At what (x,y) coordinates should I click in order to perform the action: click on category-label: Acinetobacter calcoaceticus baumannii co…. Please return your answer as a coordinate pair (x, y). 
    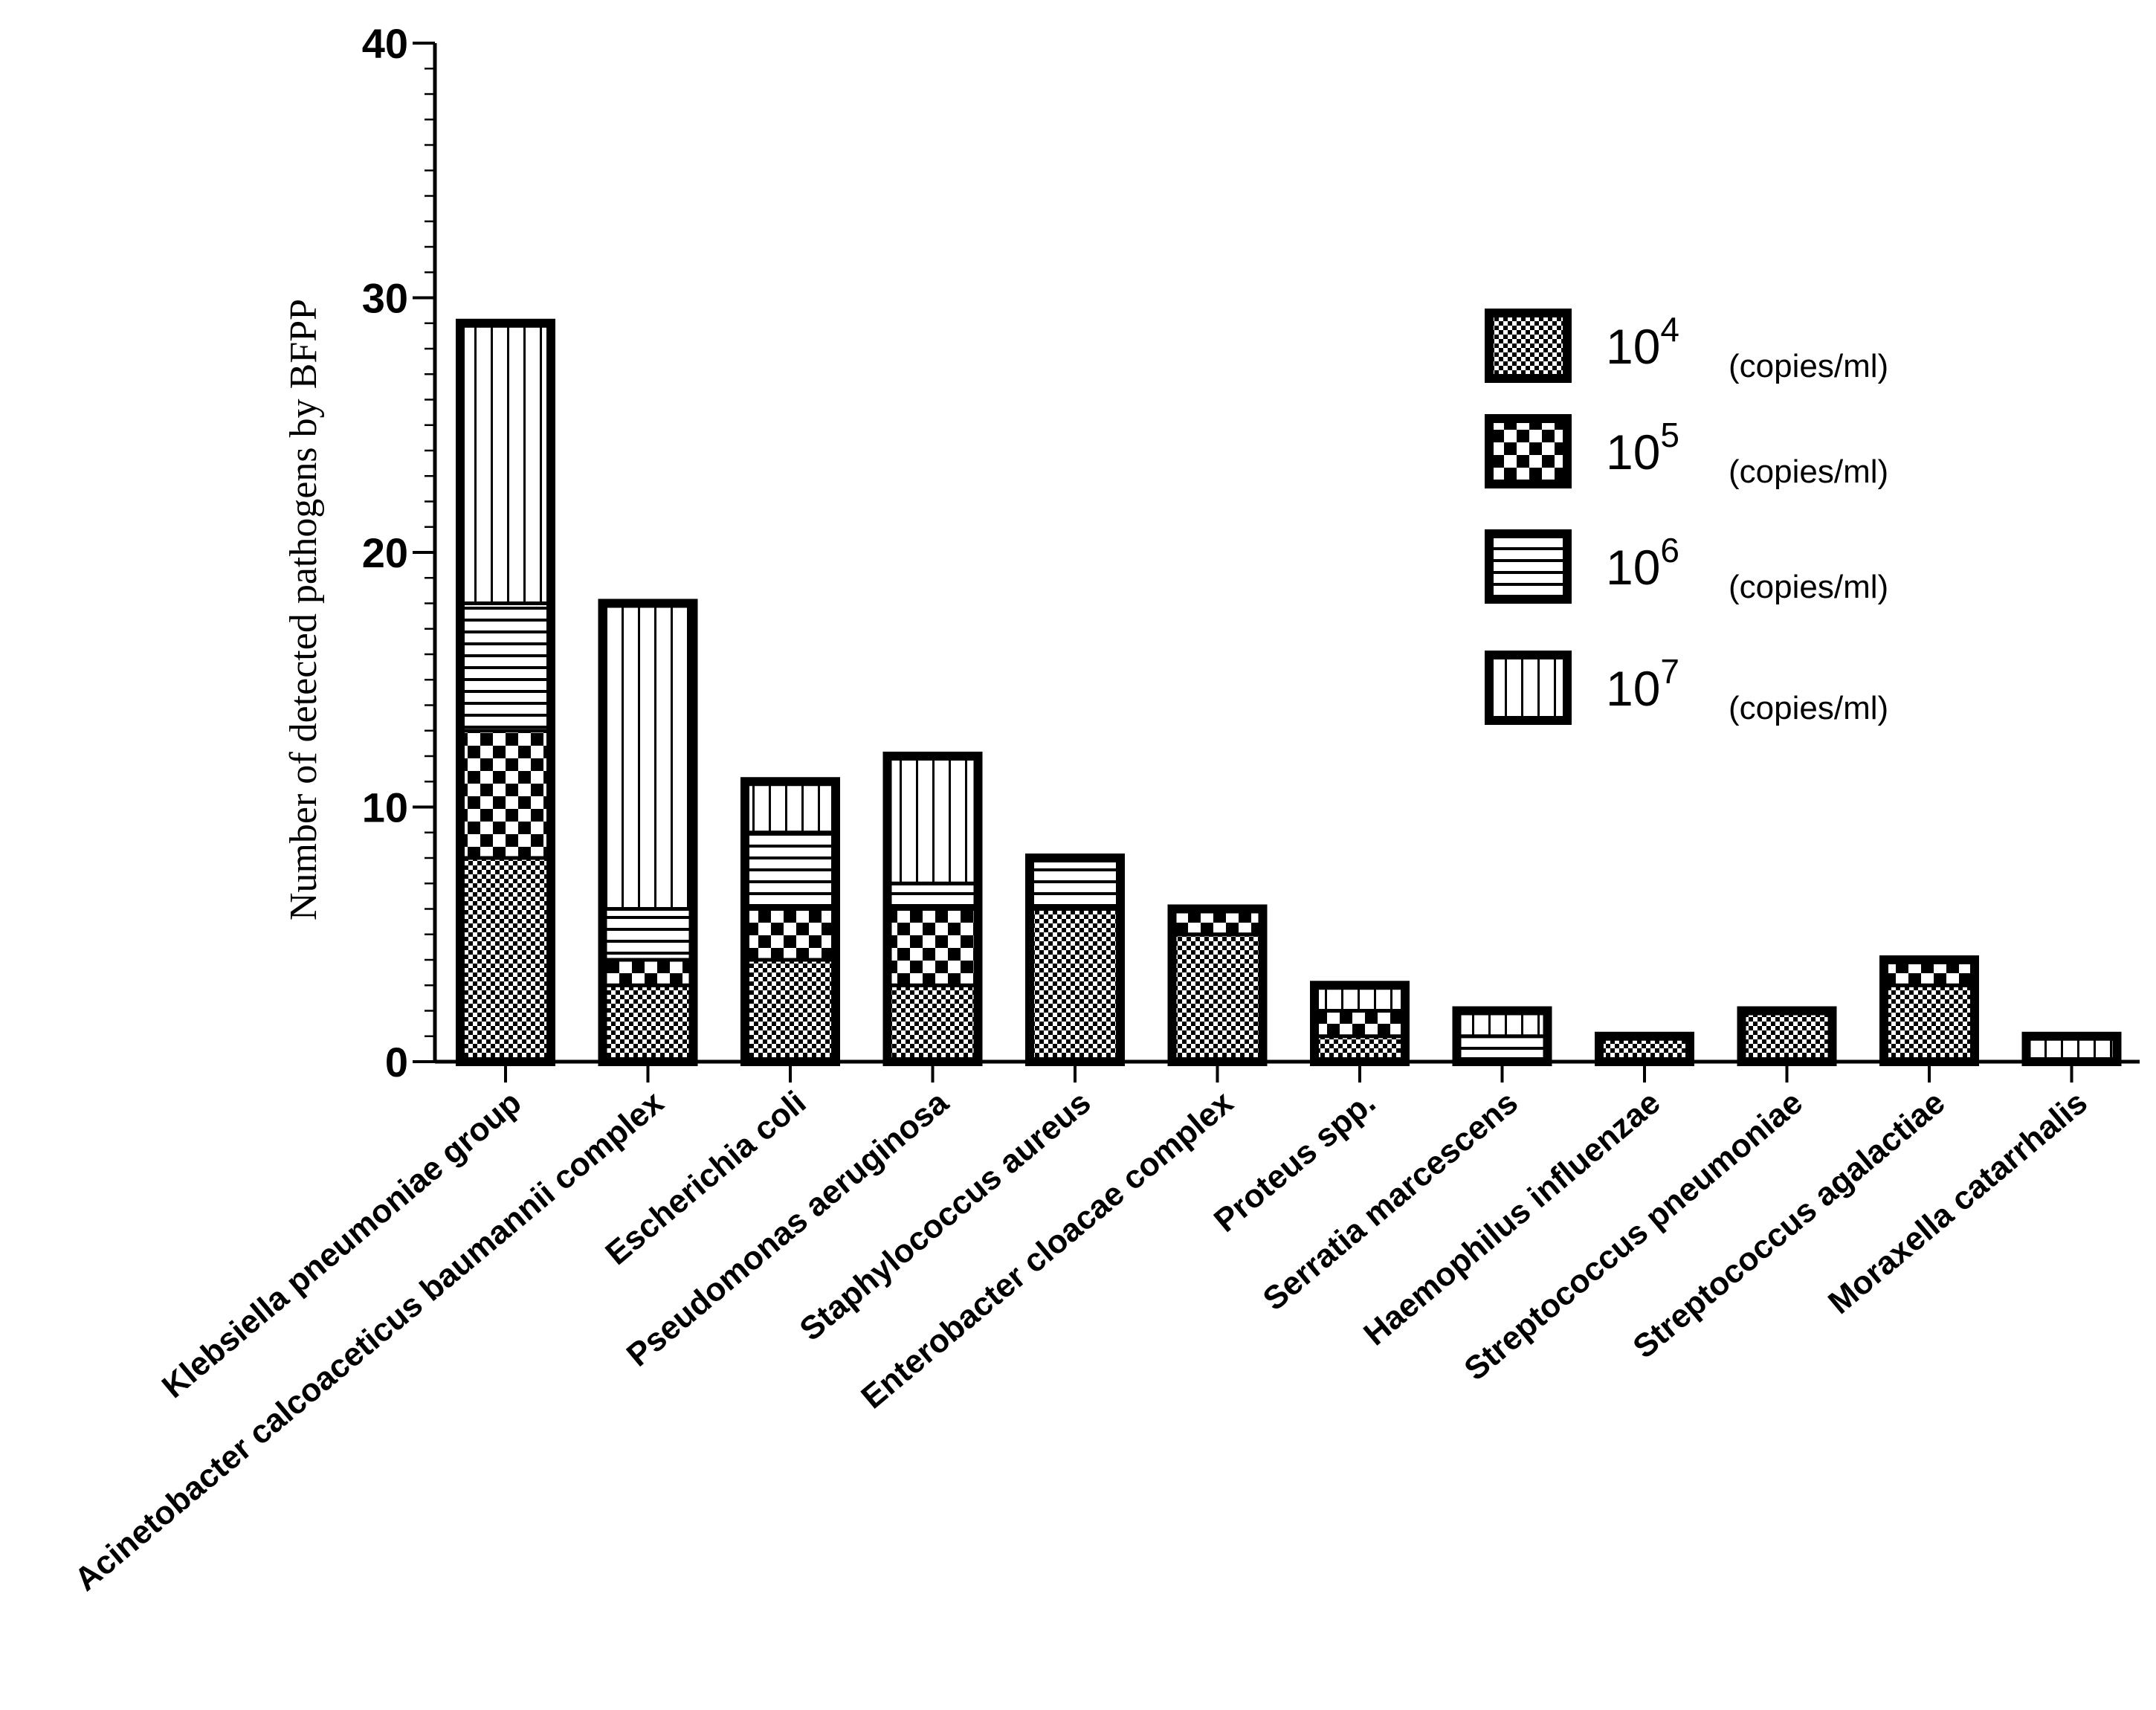
    Looking at the image, I should click on (369, 1341).